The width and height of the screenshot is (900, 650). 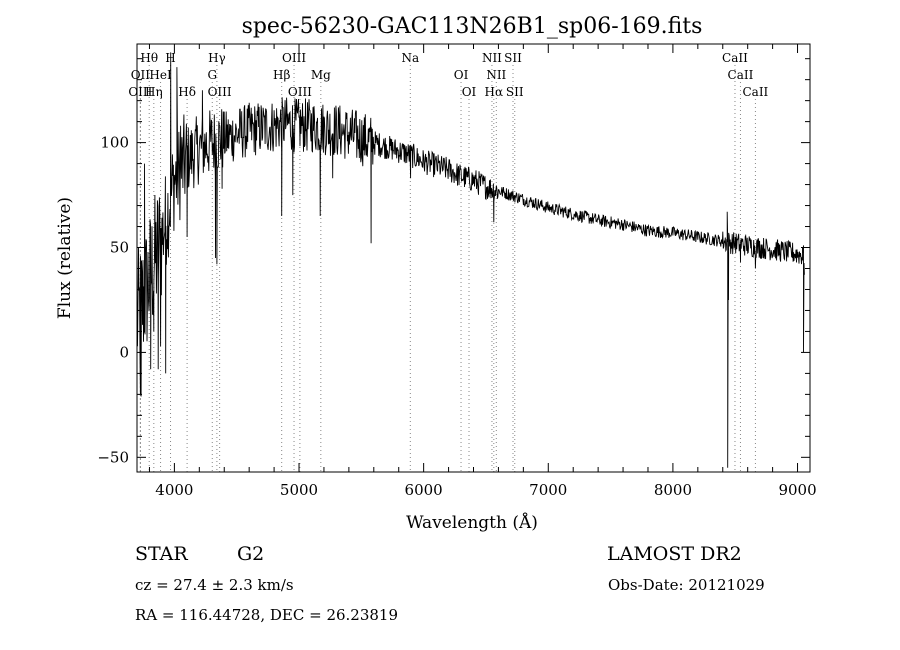 I want to click on x-tick-label: 9000, so click(x=797, y=490).